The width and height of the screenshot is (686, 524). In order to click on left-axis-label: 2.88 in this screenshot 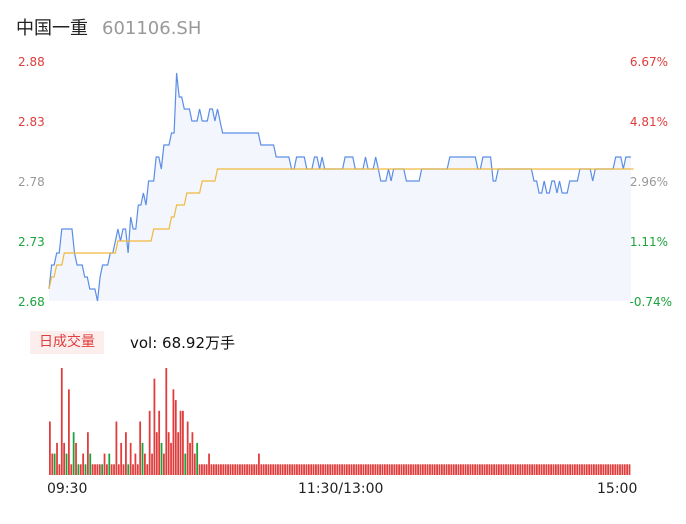, I will do `click(31, 62)`.